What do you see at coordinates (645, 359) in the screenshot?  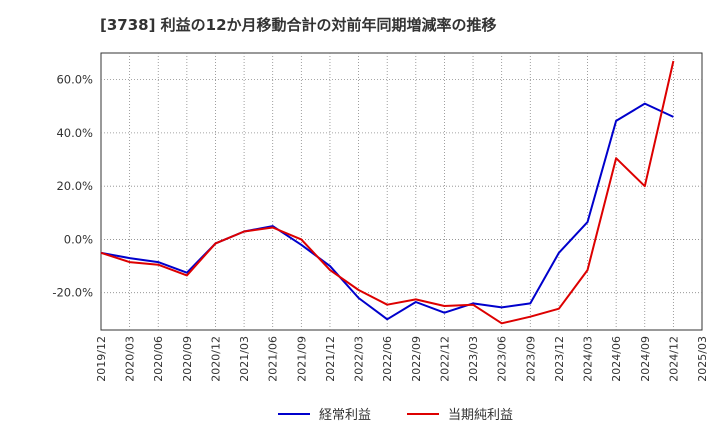 I see `x-tick-label: 2024/09` at bounding box center [645, 359].